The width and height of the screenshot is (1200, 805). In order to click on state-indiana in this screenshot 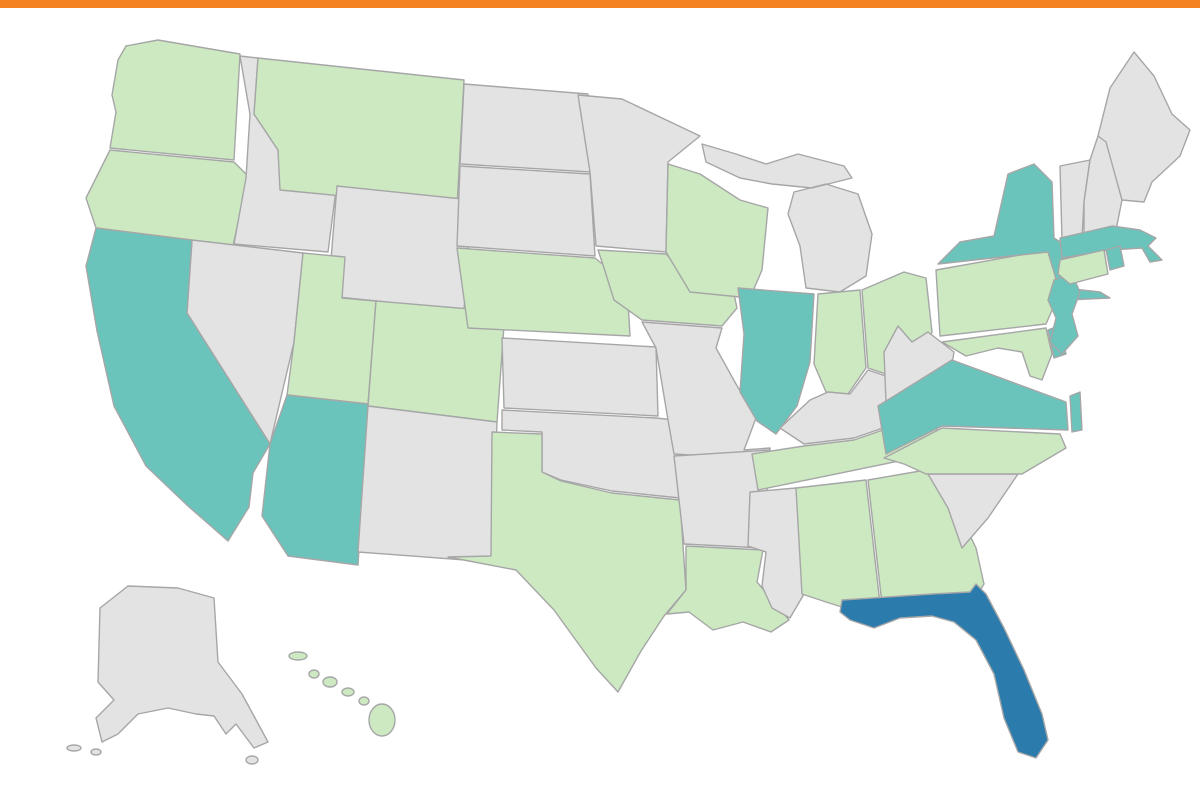, I will do `click(840, 342)`.